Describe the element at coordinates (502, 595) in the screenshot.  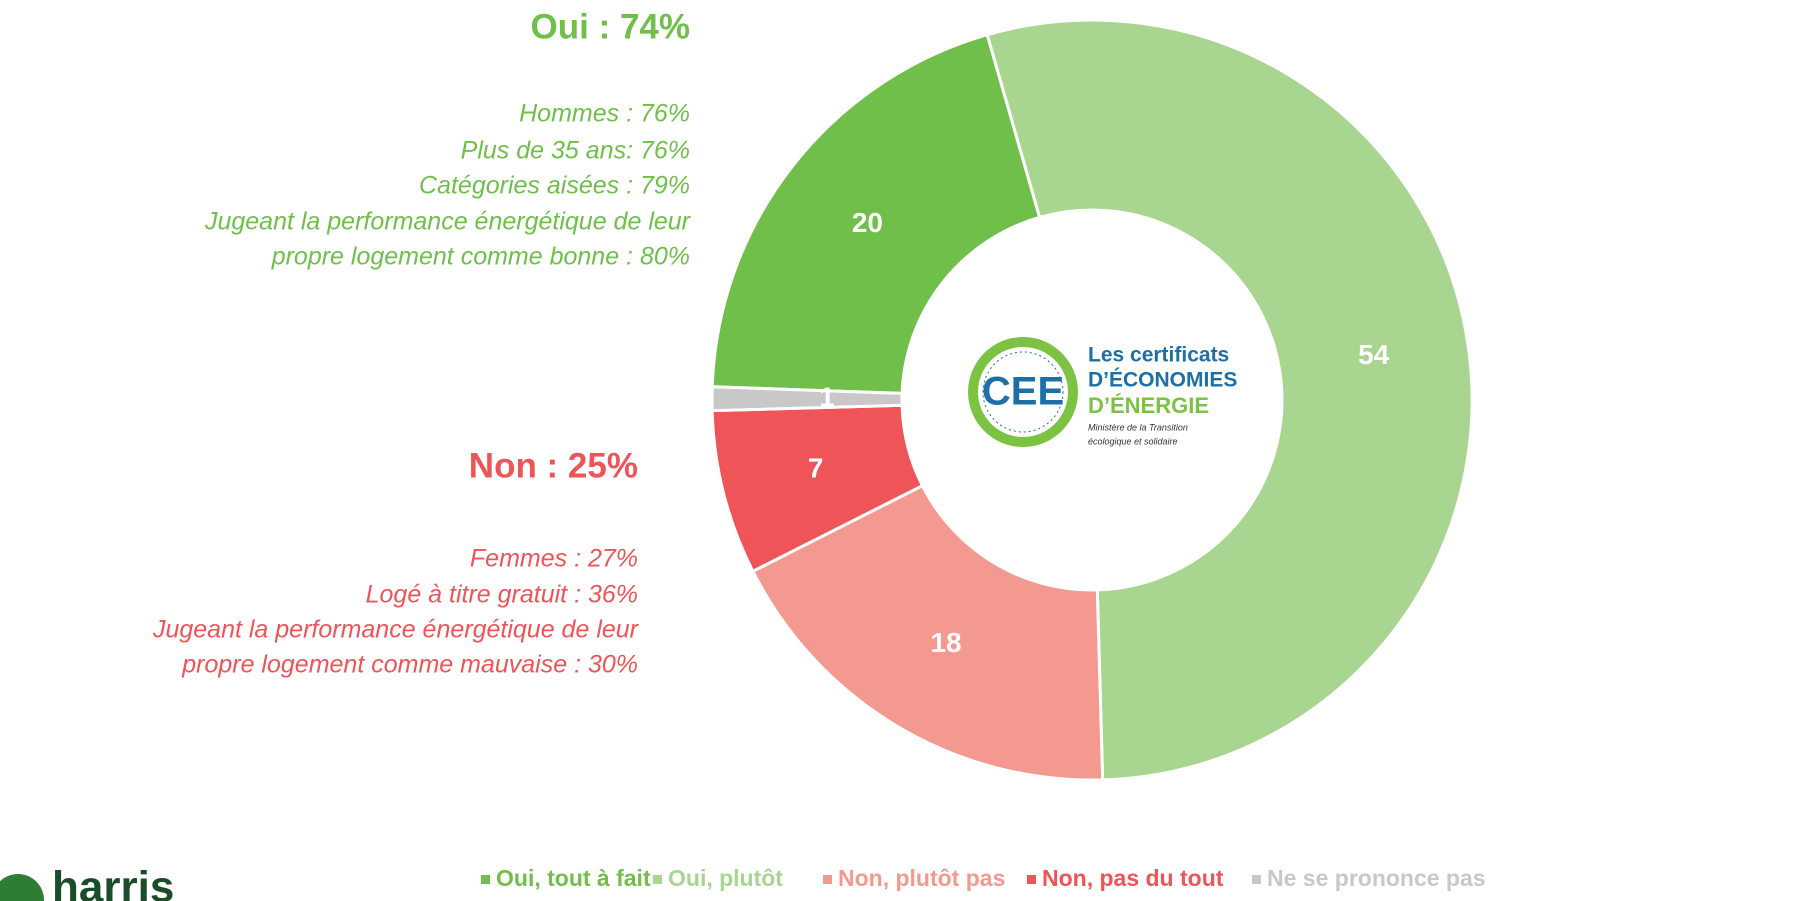
I see `annotation-line: Logé à titre gratuit : 36%` at that location.